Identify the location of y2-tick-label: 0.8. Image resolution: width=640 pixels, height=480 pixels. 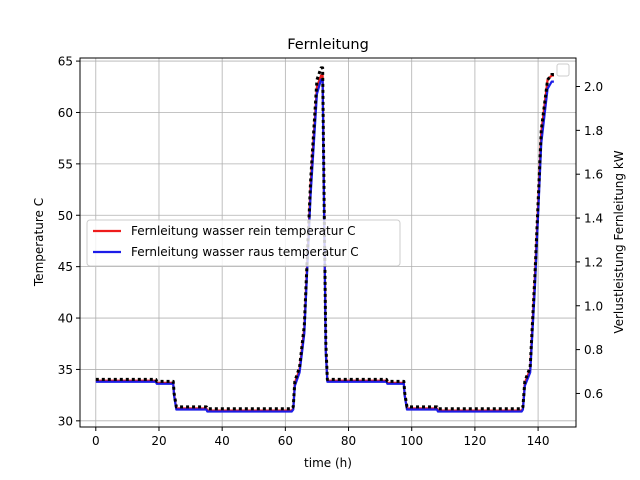
(593, 350).